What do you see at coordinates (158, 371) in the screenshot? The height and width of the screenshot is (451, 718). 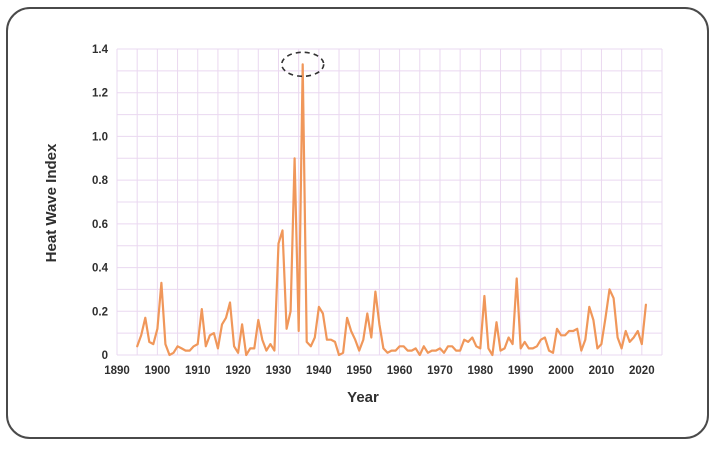 I see `x-tick-label: 1900` at bounding box center [158, 371].